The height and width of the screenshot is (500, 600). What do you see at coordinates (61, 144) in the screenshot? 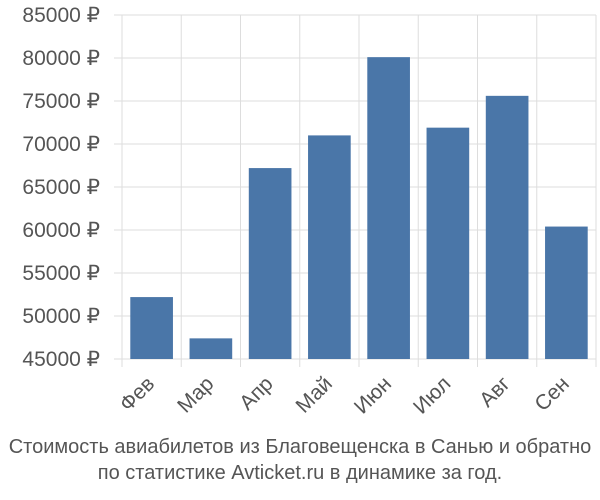
I see `y-tick-label: 70000 ₽` at bounding box center [61, 144].